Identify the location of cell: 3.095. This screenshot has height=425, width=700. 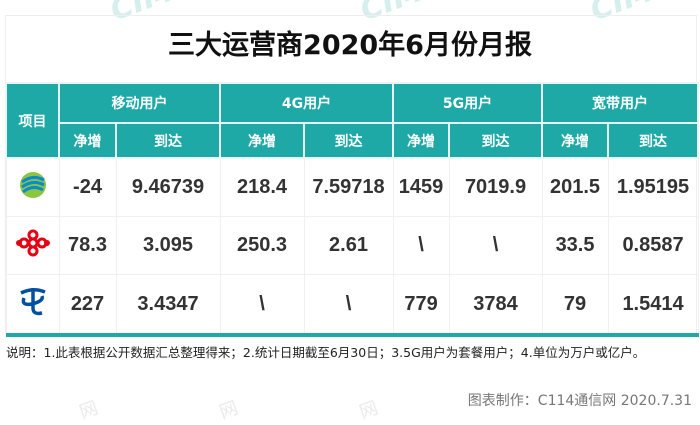
(168, 245).